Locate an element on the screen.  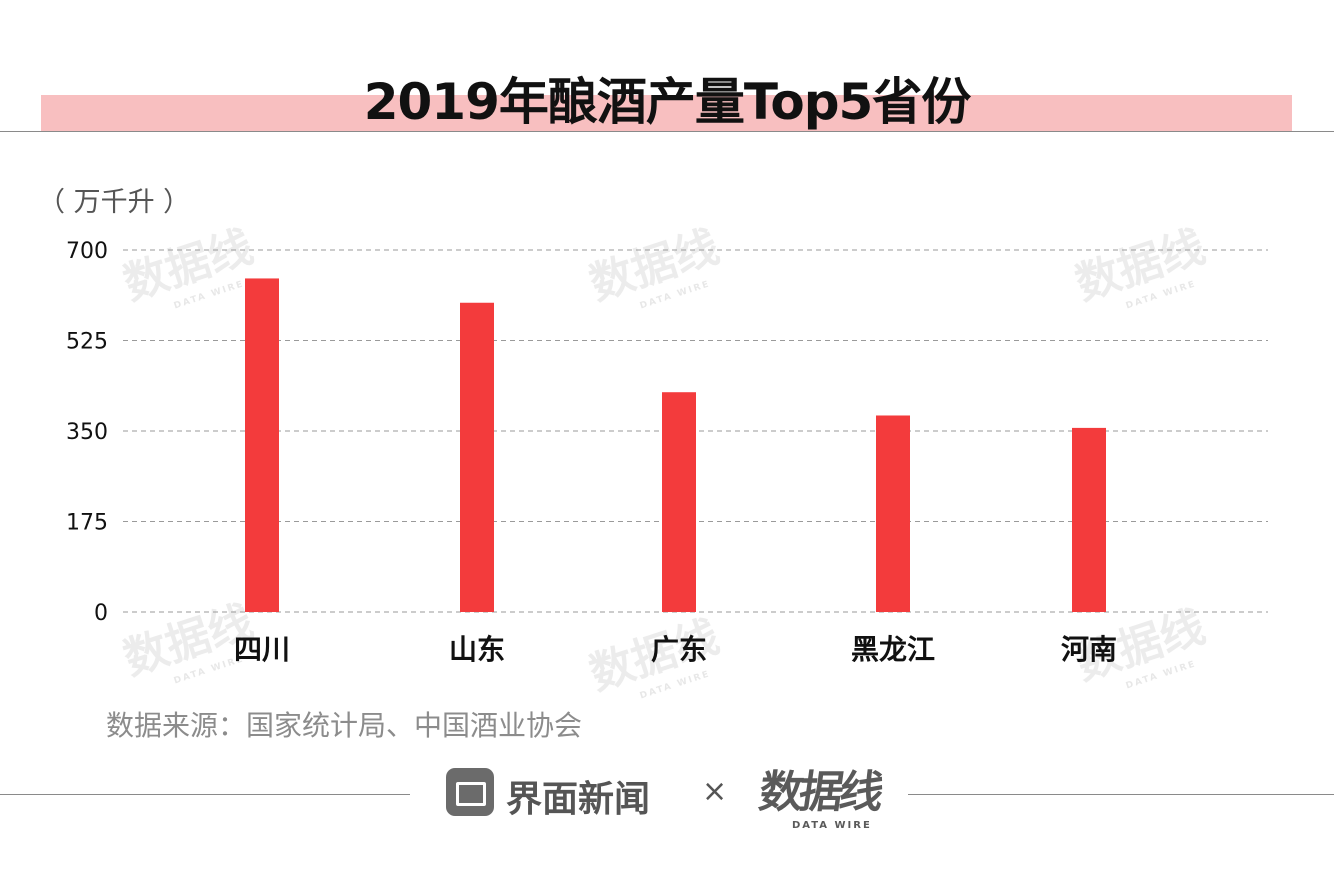
x-category-label: 山东 is located at coordinates (477, 649).